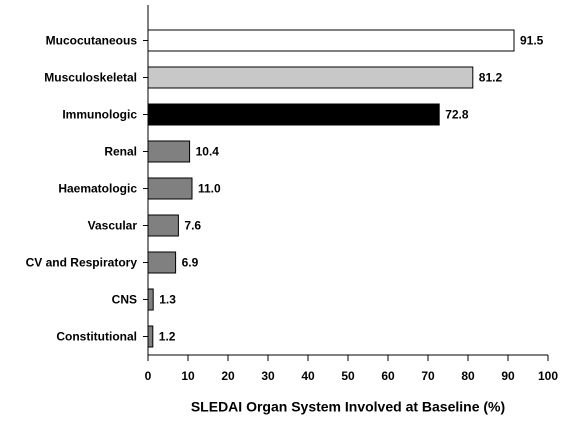 Image resolution: width=563 pixels, height=423 pixels. What do you see at coordinates (188, 376) in the screenshot?
I see `x-tick-label: 10` at bounding box center [188, 376].